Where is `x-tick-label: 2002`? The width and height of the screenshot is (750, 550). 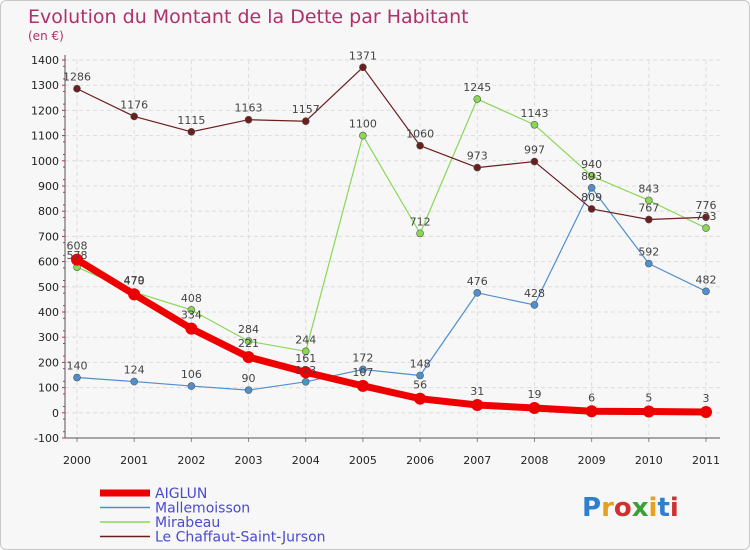 x-tick-label: 2002 is located at coordinates (191, 460).